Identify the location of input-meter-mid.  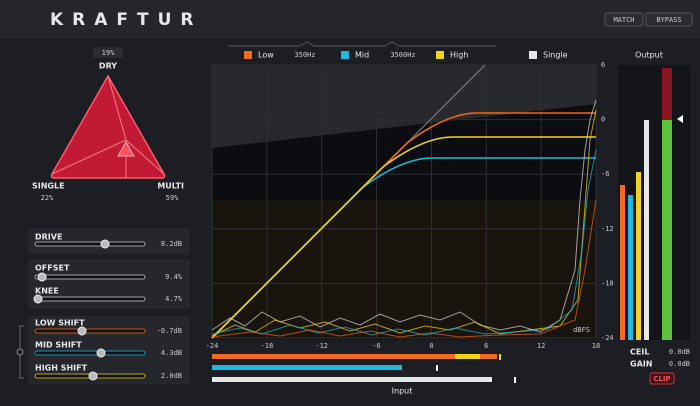
(307, 367).